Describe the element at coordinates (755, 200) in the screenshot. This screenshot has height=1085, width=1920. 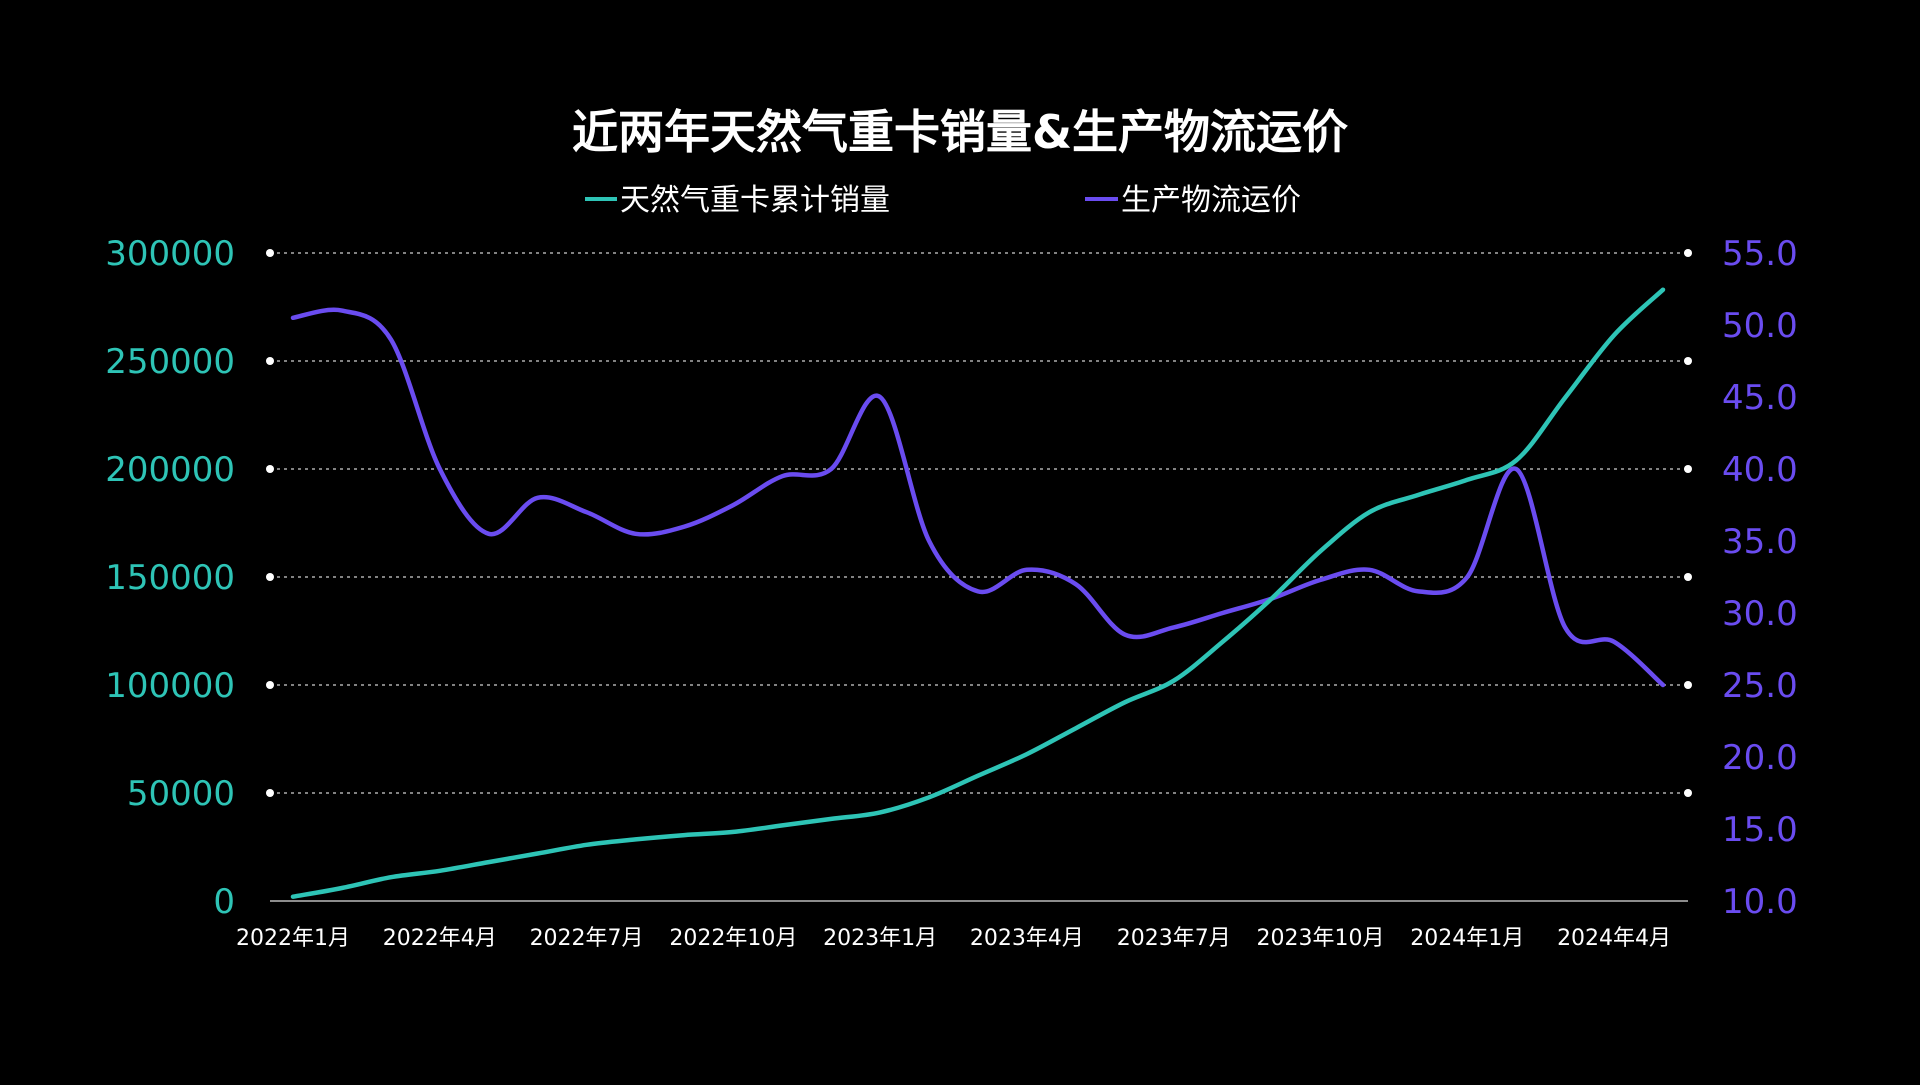
I see `legend-label-sales: 天然气重卡累计销量` at that location.